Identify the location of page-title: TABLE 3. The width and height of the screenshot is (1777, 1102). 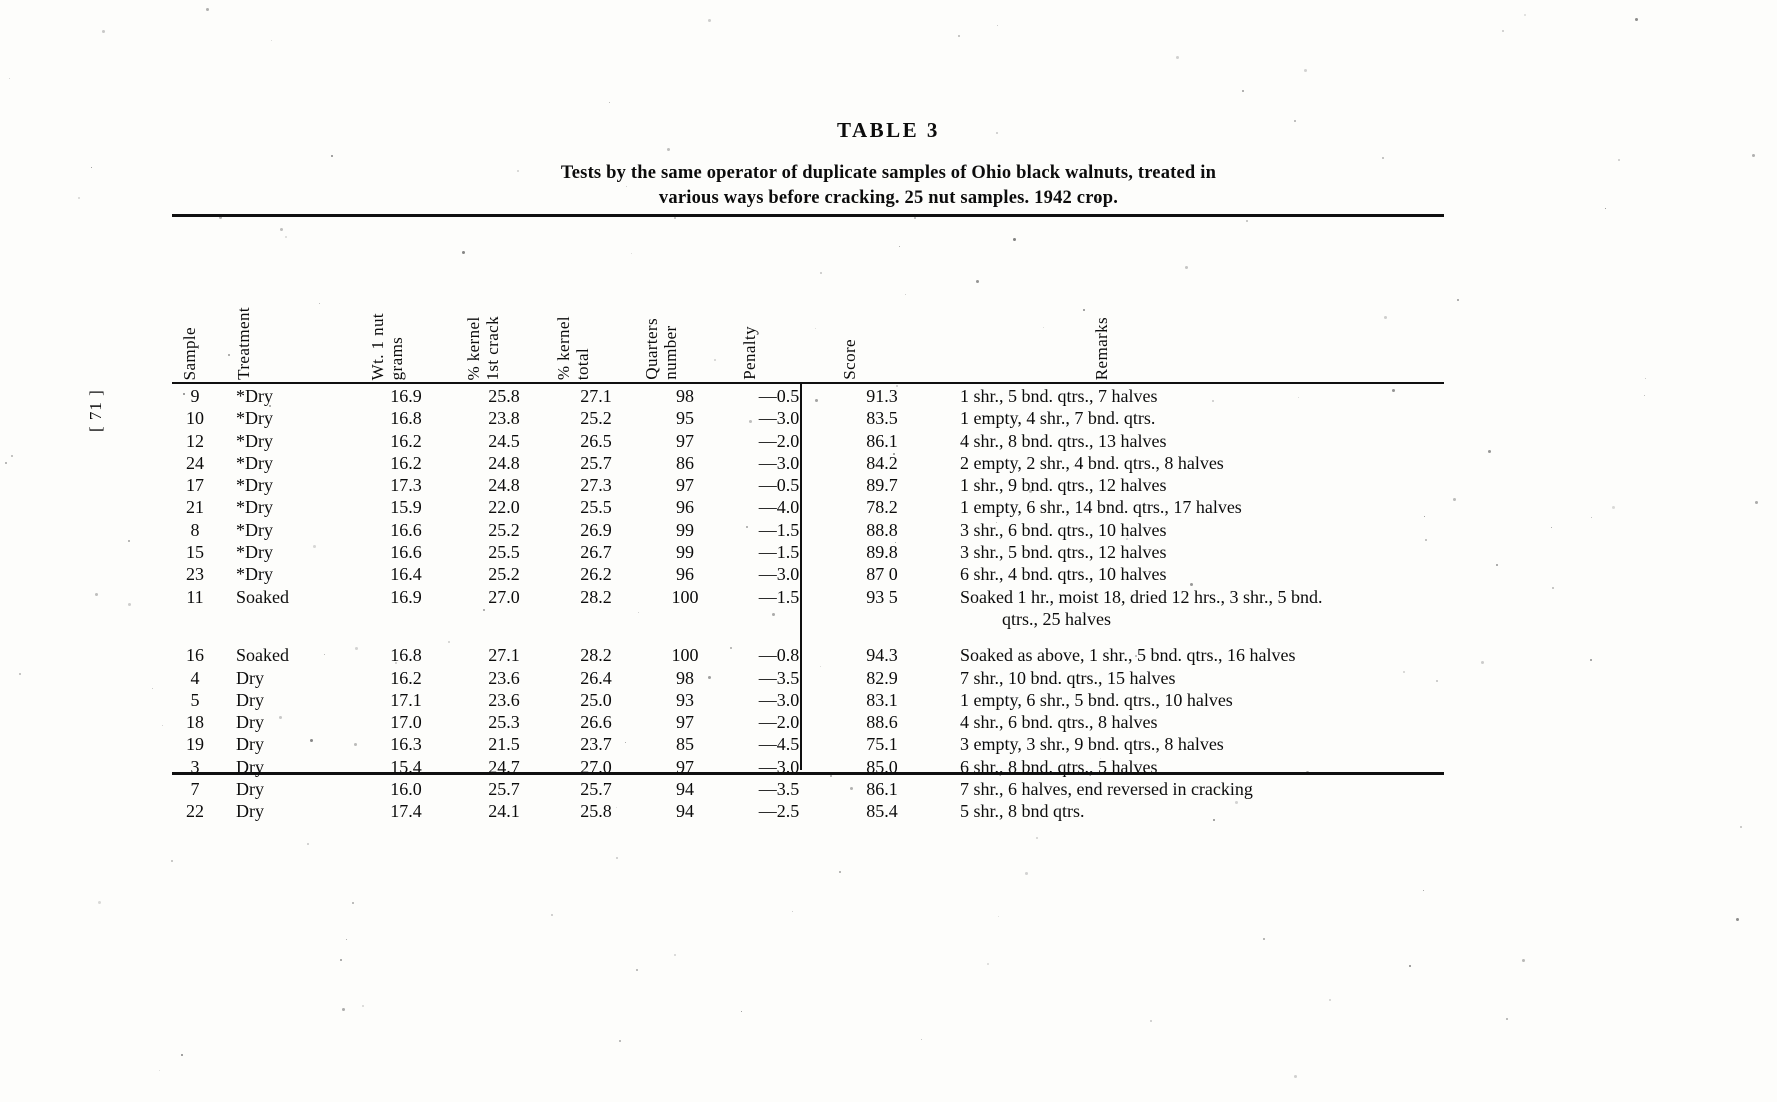
(888, 130).